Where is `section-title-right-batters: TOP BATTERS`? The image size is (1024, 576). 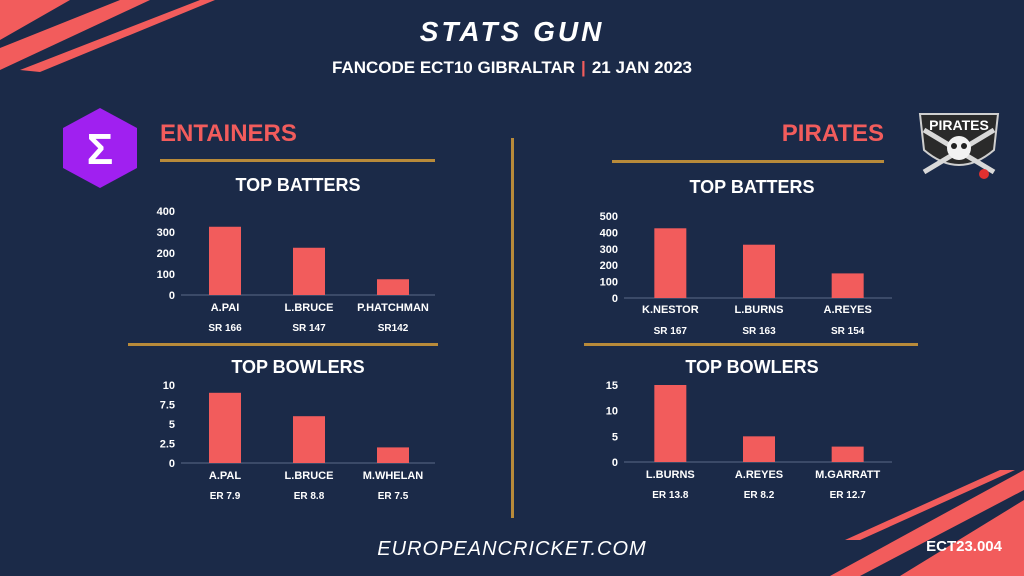 section-title-right-batters: TOP BATTERS is located at coordinates (752, 187).